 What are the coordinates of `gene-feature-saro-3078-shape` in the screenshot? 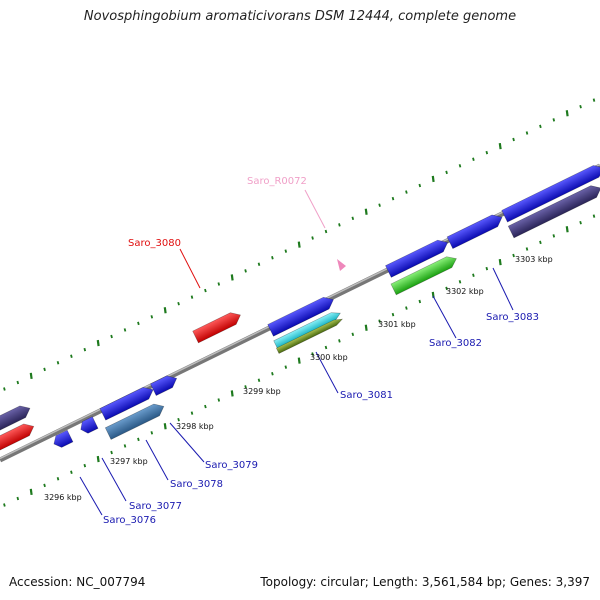 It's located at (134, 421).